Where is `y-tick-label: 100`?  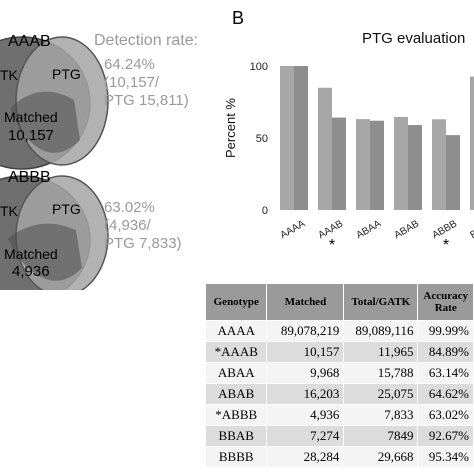
y-tick-label: 100 is located at coordinates (259, 67).